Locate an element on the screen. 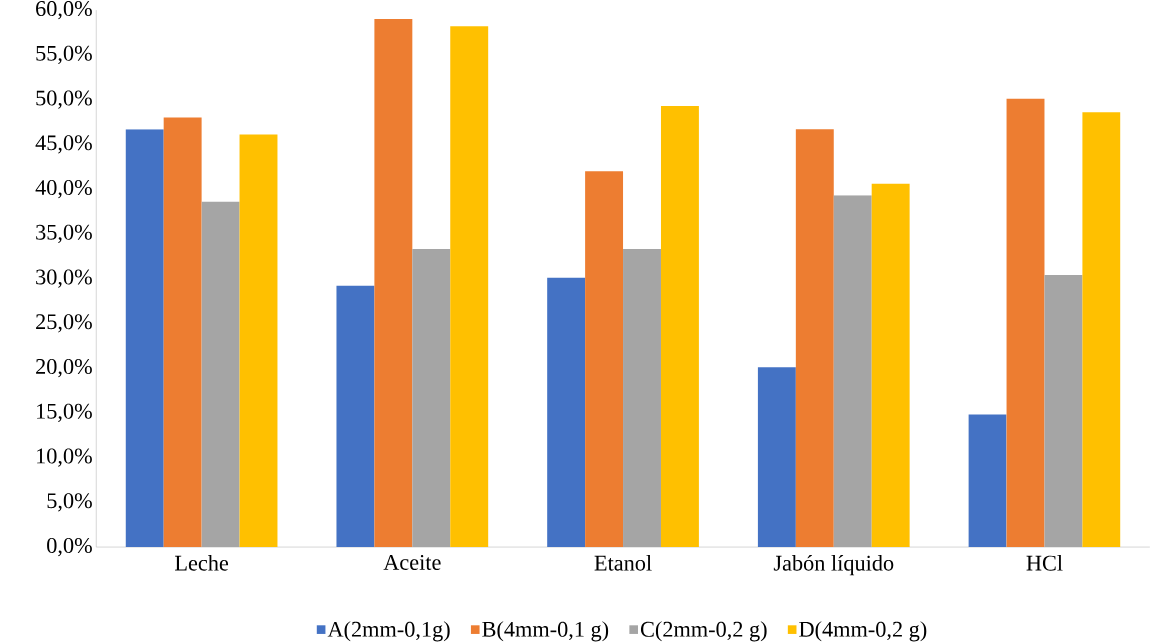 This screenshot has height=643, width=1160. y-tick-label: 55,0% is located at coordinates (64, 54).